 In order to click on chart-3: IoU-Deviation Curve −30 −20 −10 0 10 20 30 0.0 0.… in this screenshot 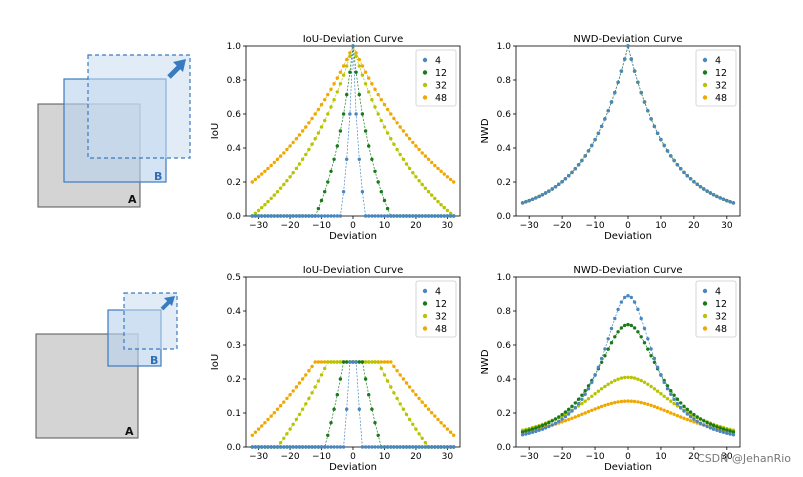, I will do `click(335, 369)`.